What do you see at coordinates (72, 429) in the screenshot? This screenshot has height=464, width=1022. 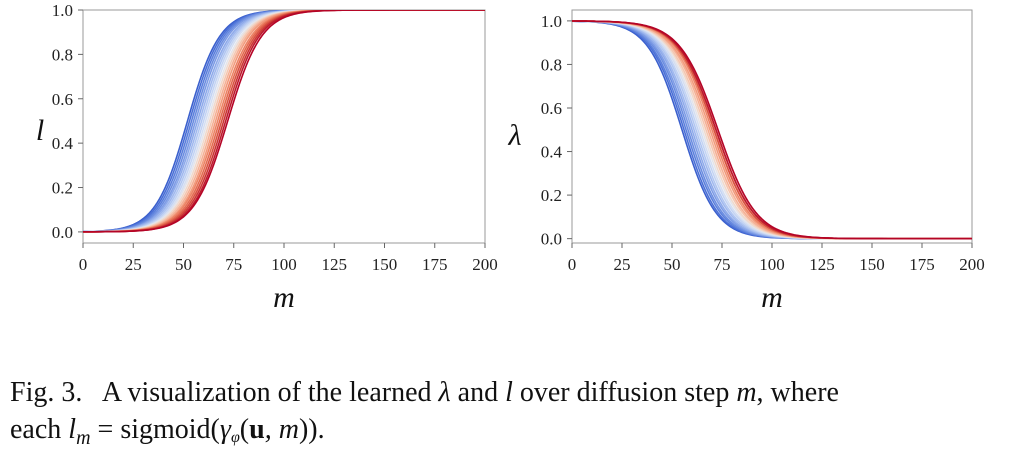 I see `caption-lm-base: l` at bounding box center [72, 429].